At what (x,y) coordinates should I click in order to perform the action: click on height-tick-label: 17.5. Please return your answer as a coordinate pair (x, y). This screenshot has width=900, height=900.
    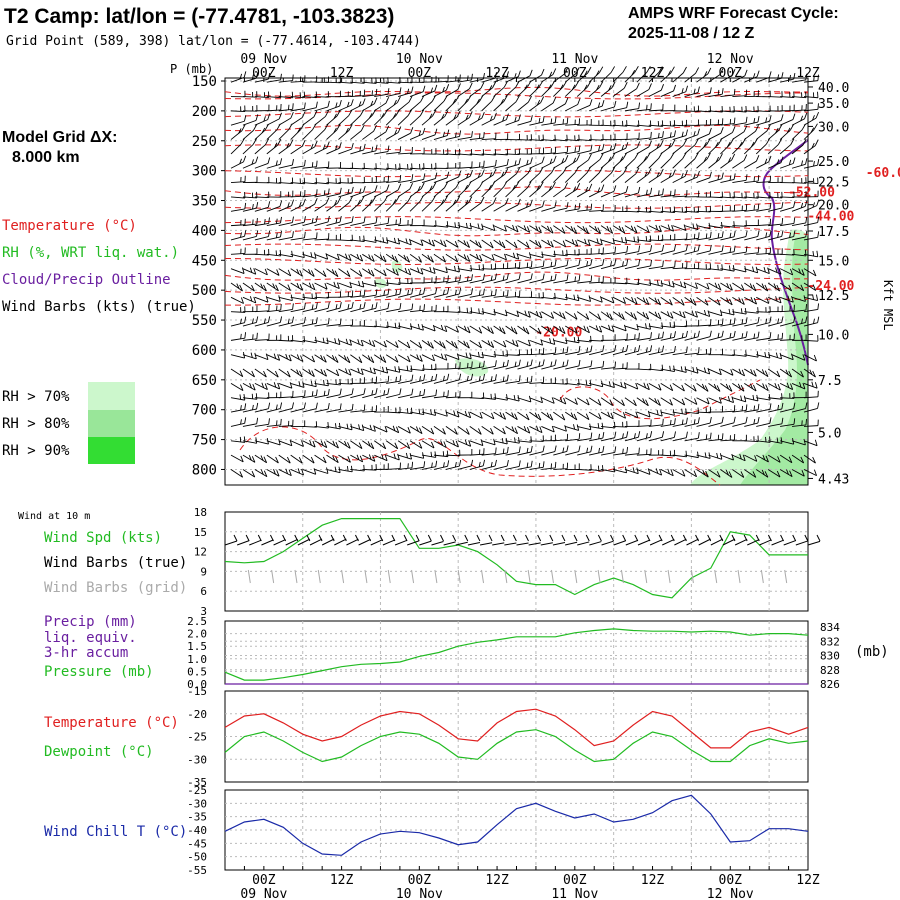
    Looking at the image, I should click on (833, 232).